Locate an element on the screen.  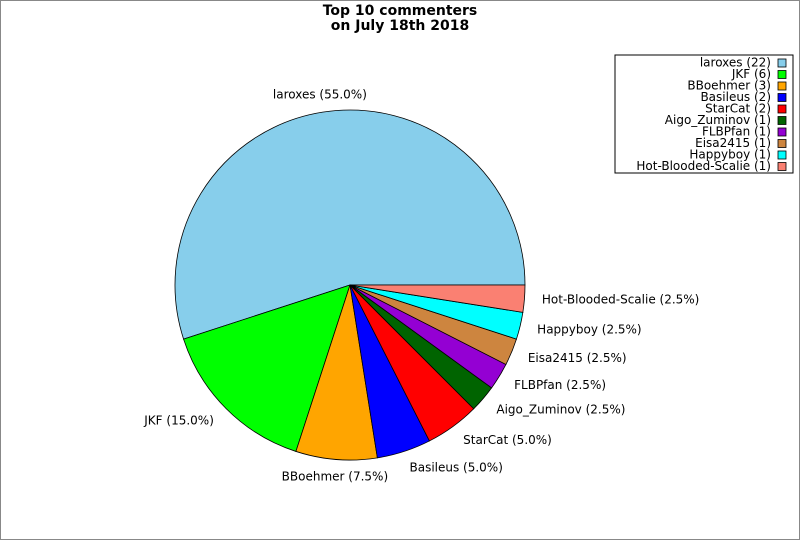
legend-label: Aigo_Zuminov (1) is located at coordinates (718, 120).